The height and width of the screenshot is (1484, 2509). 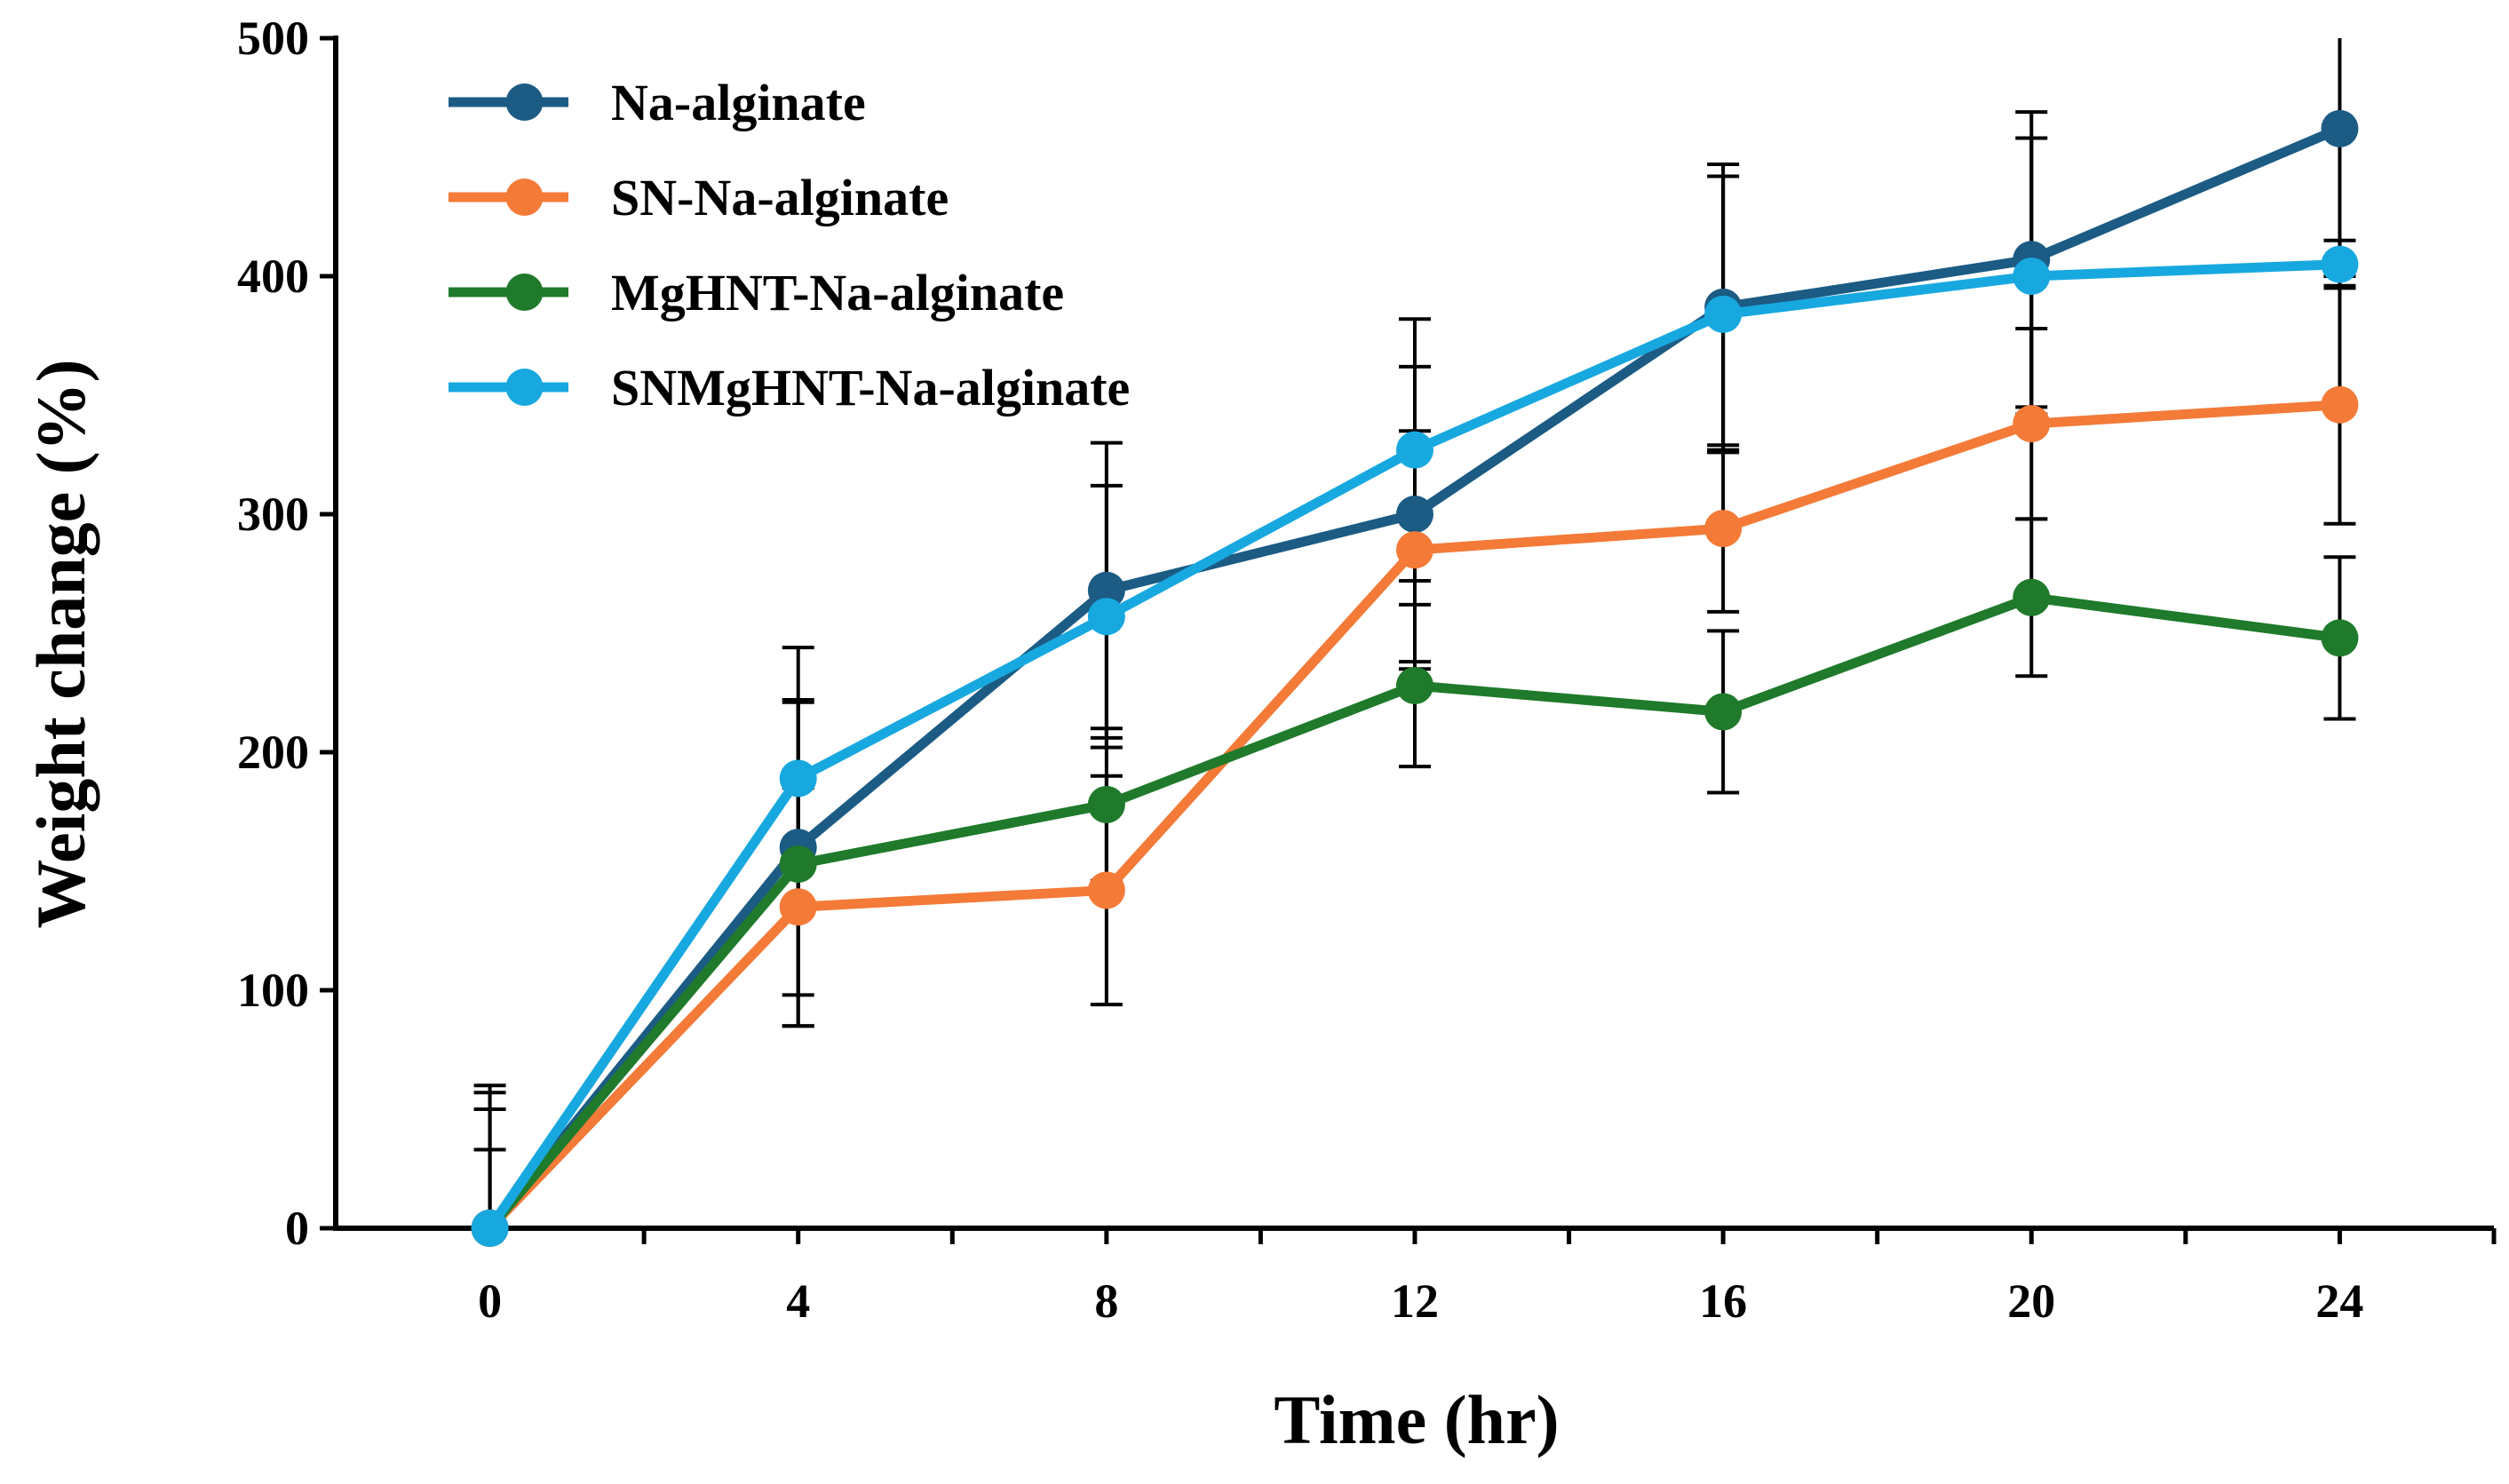 What do you see at coordinates (1723, 1301) in the screenshot?
I see `x-tick-label: 16` at bounding box center [1723, 1301].